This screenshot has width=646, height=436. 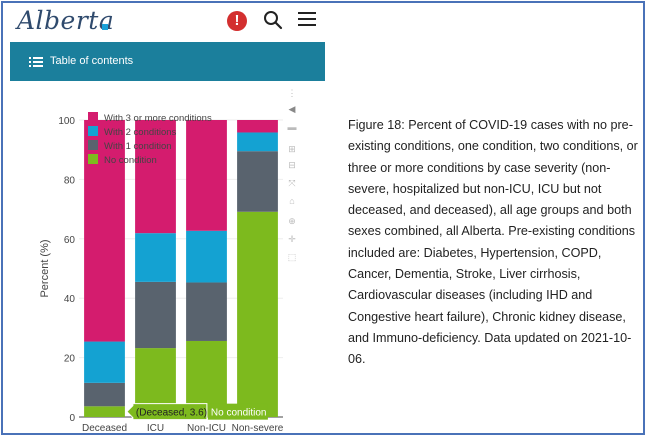 I want to click on x-tick-label: ICU, so click(x=155, y=428).